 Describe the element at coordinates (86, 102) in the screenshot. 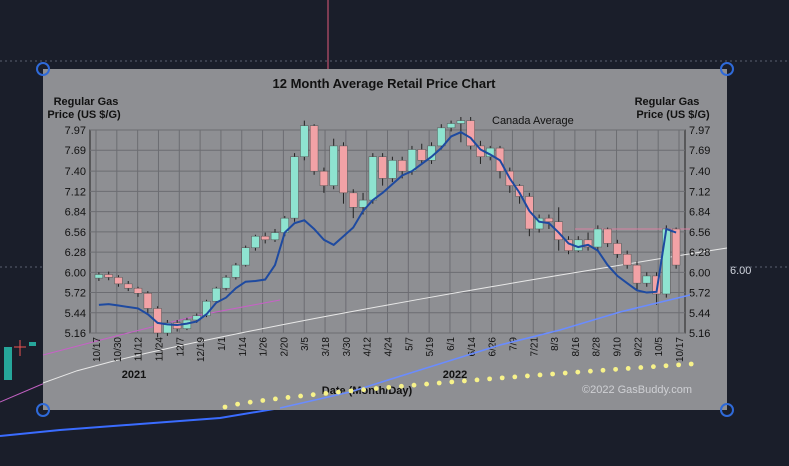

I see `ylabel-left-line1: Regular Gas` at that location.